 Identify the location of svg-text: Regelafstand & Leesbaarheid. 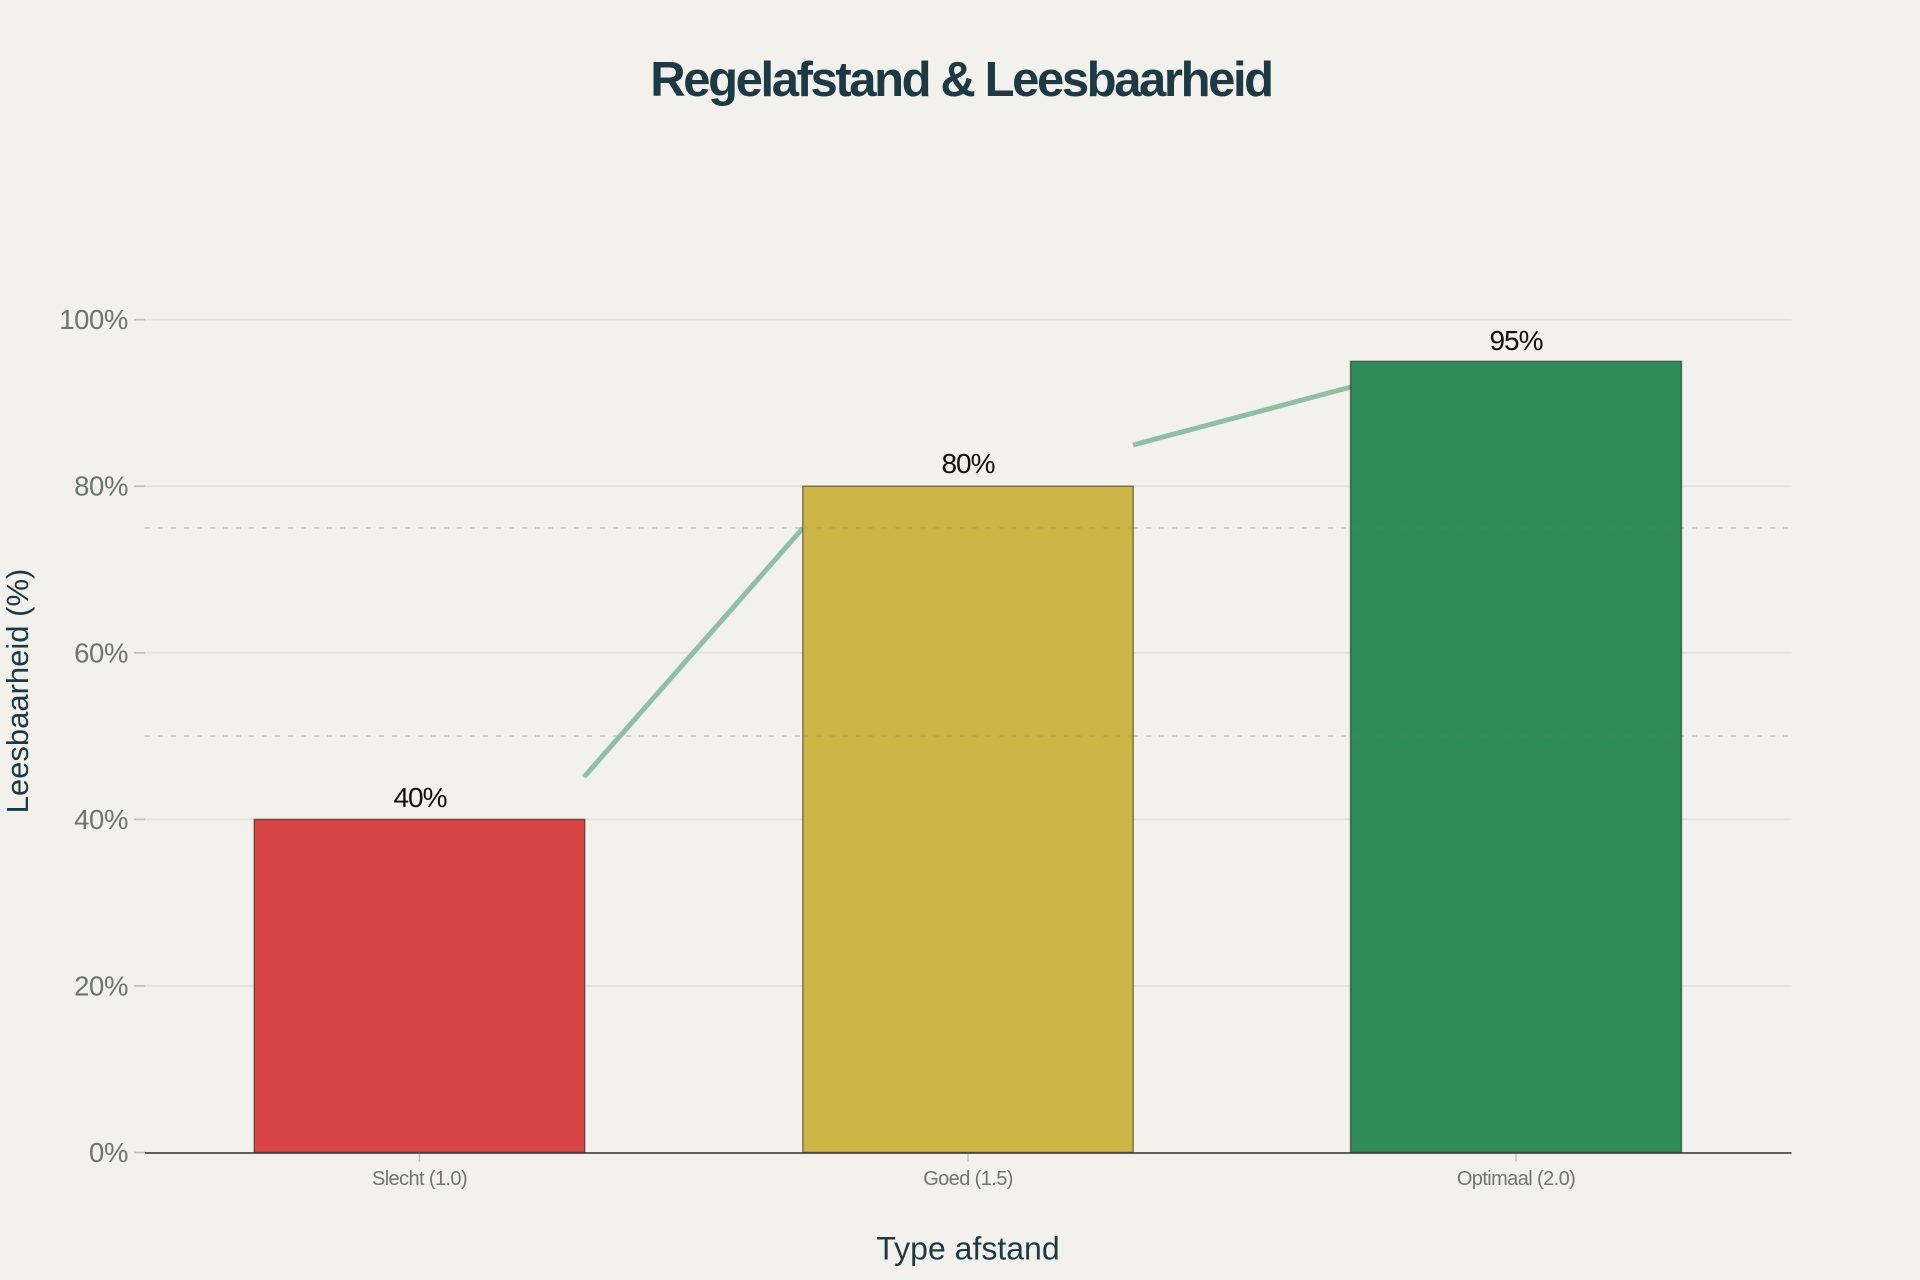
(960, 80).